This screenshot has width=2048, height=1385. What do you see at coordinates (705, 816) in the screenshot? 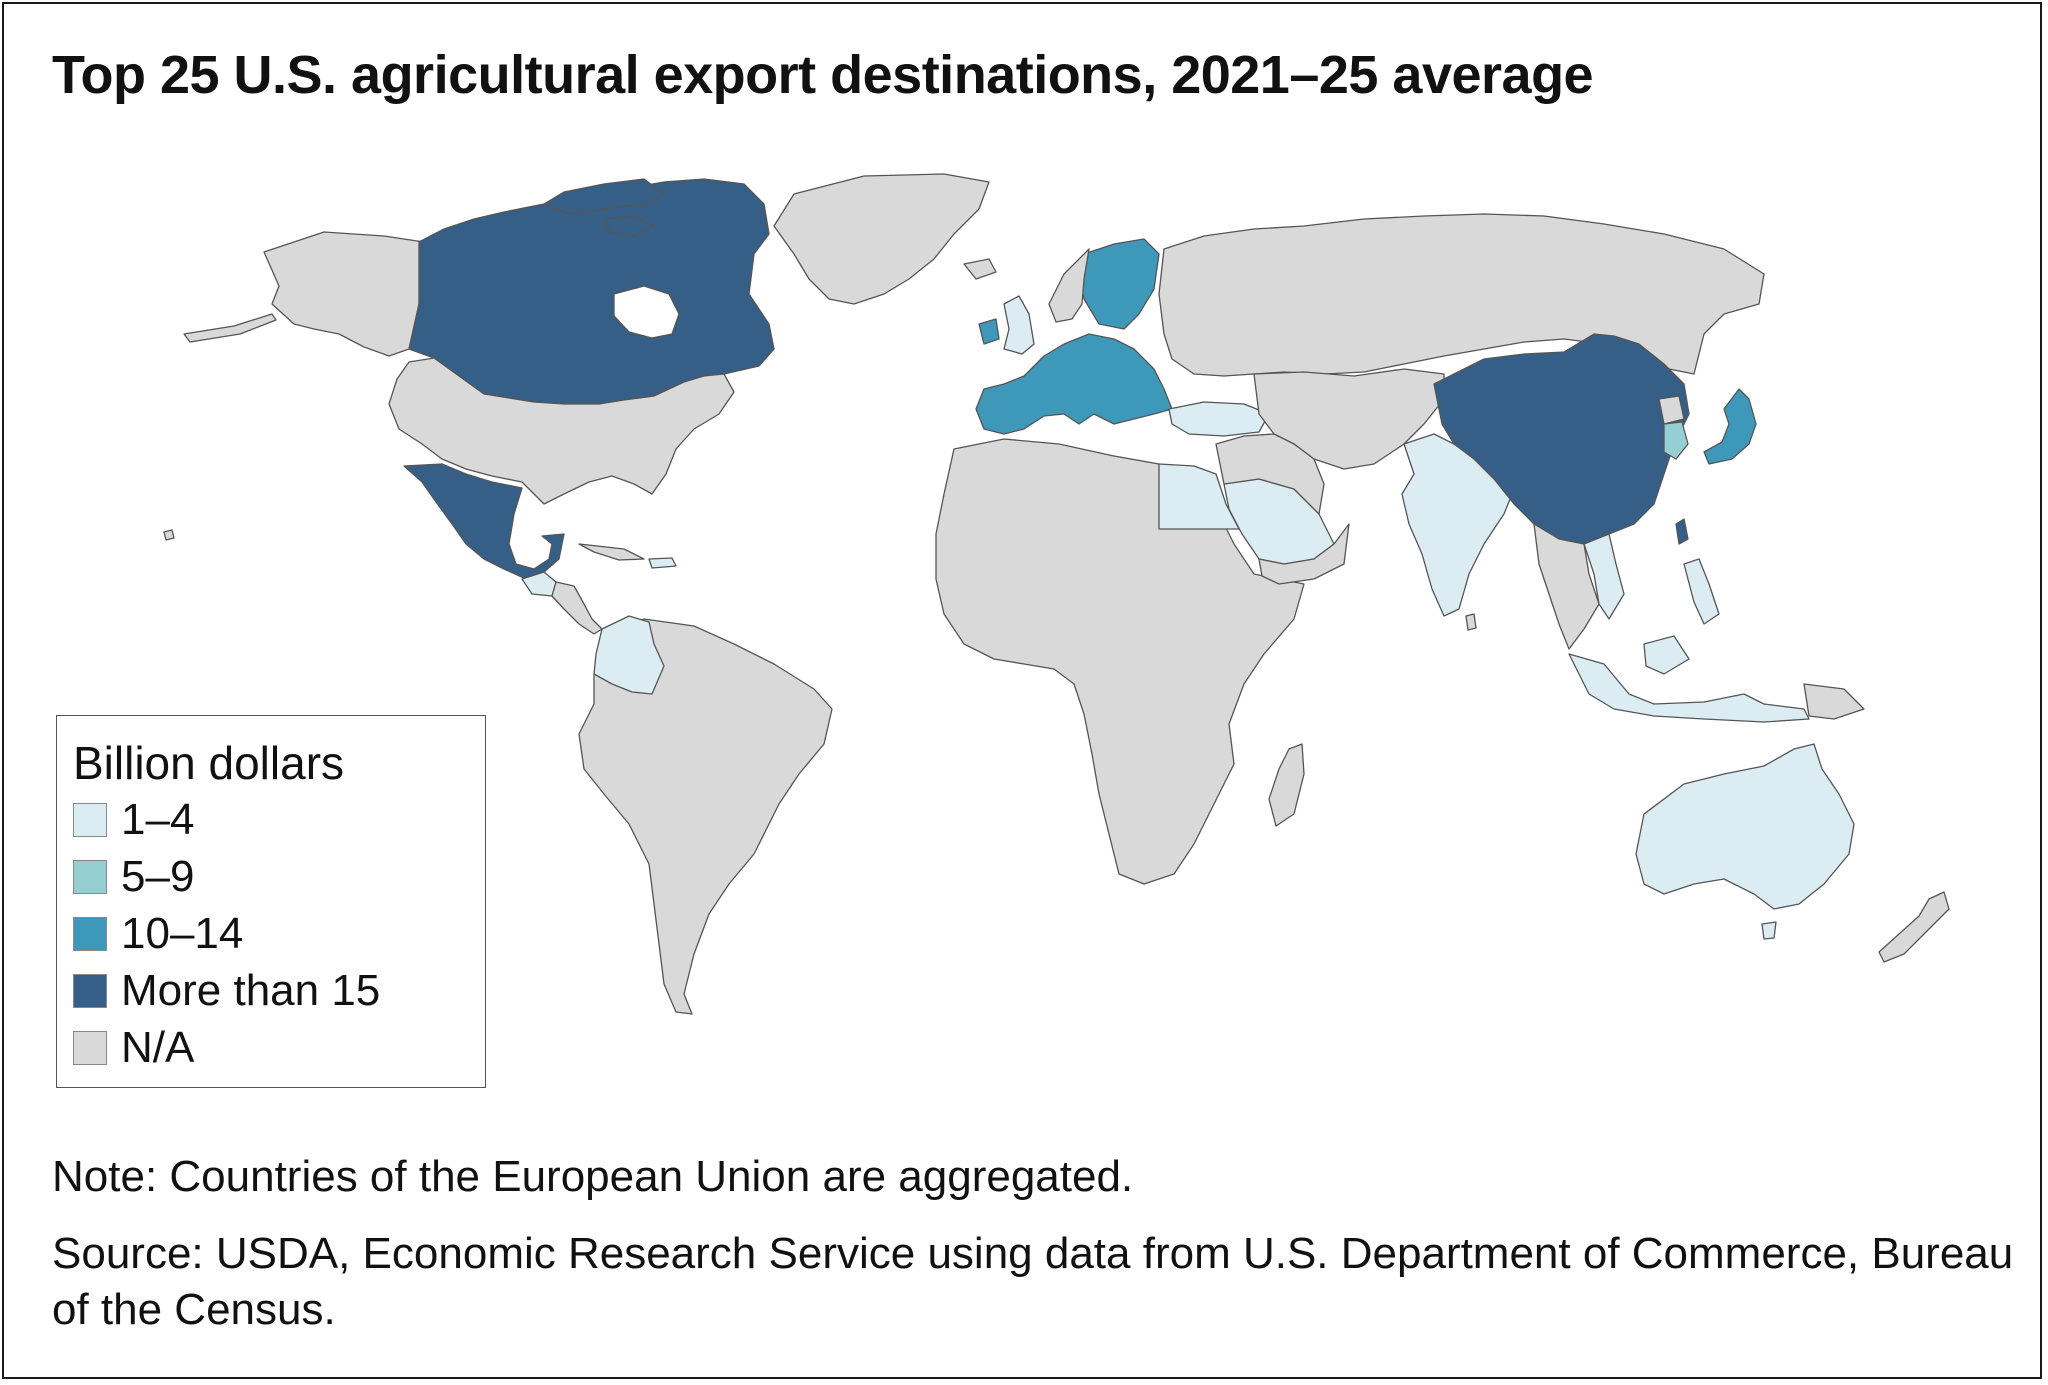
I see `south-america-shape` at bounding box center [705, 816].